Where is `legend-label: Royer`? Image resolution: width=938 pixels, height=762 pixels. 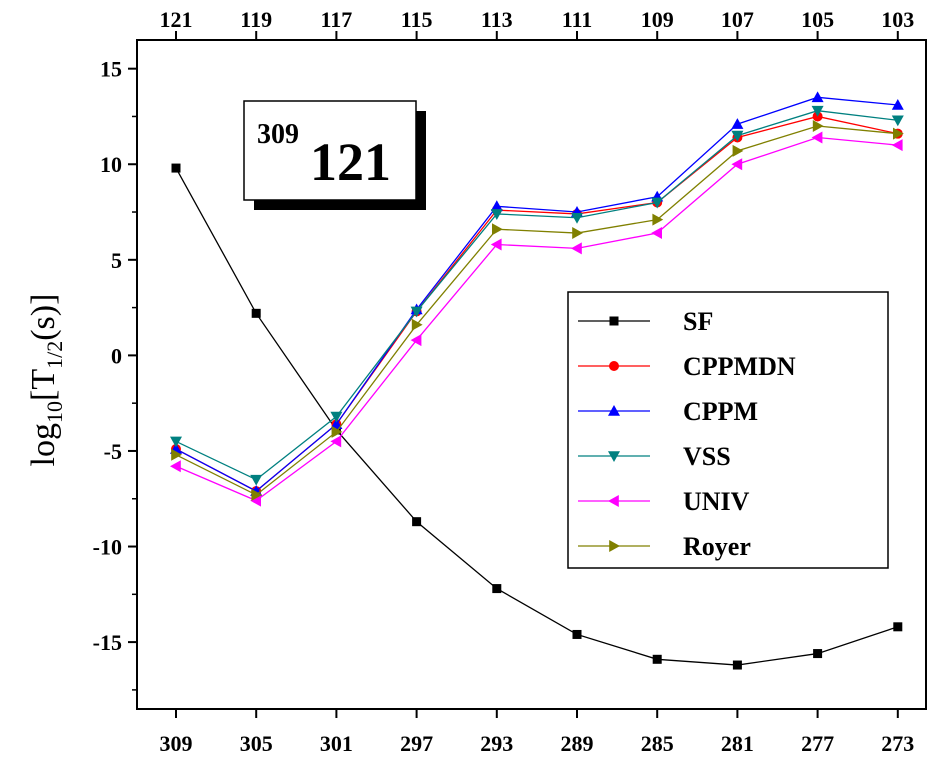 legend-label: Royer is located at coordinates (717, 546).